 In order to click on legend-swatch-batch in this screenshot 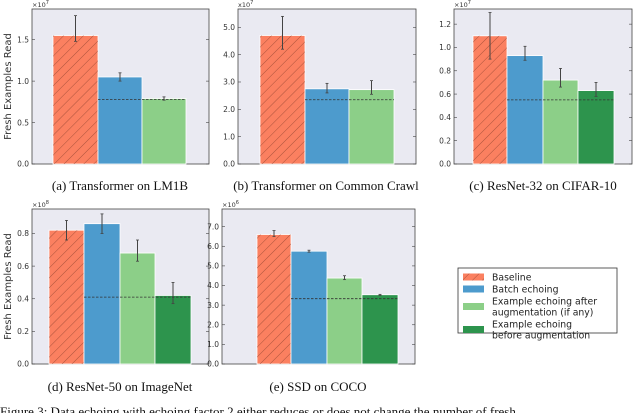, I will do `click(473, 289)`.